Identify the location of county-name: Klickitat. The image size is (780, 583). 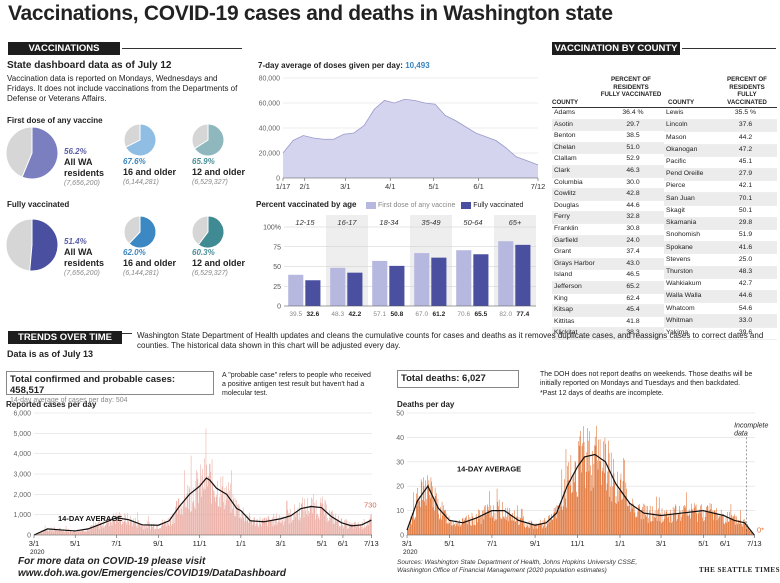
(577, 333).